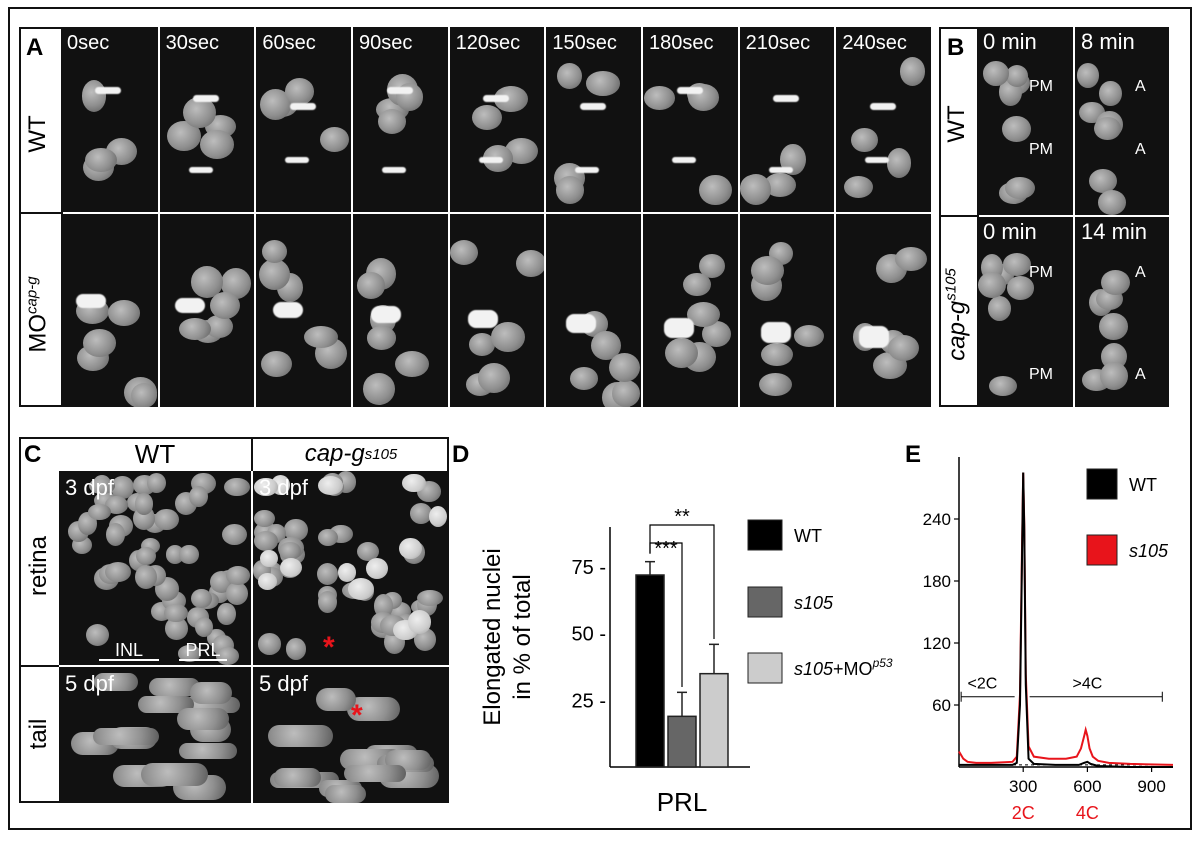  What do you see at coordinates (937, 643) in the screenshot?
I see `e-ytick-label: 120` at bounding box center [937, 643].